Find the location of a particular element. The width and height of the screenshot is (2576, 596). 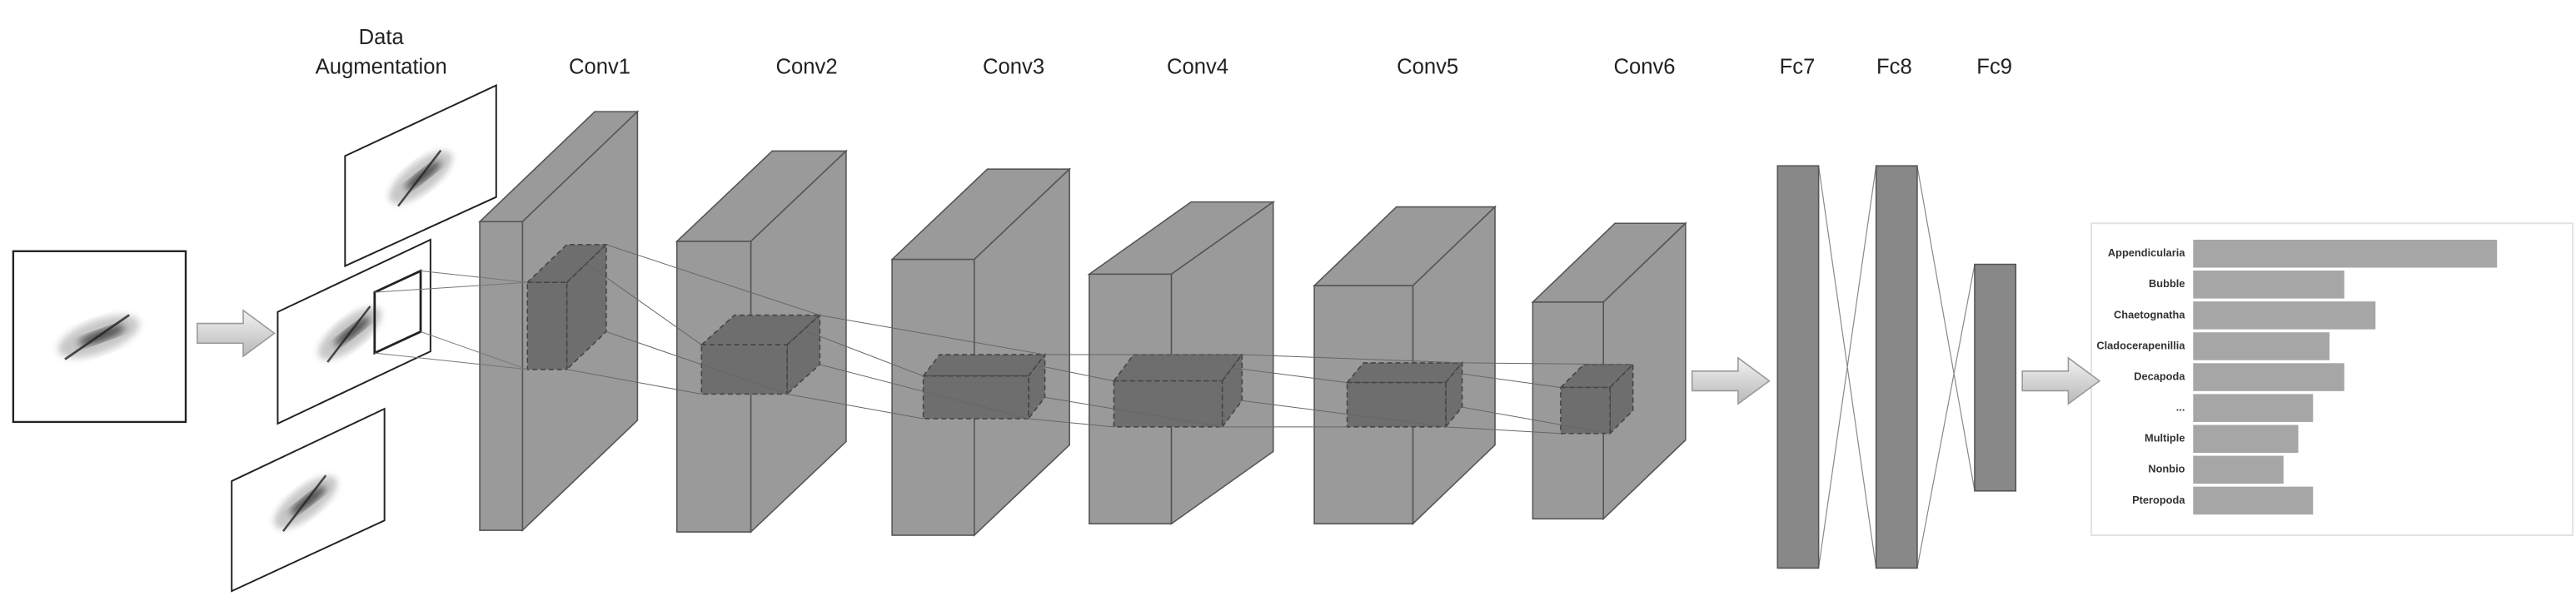

class-label: Nonbio is located at coordinates (2166, 469).